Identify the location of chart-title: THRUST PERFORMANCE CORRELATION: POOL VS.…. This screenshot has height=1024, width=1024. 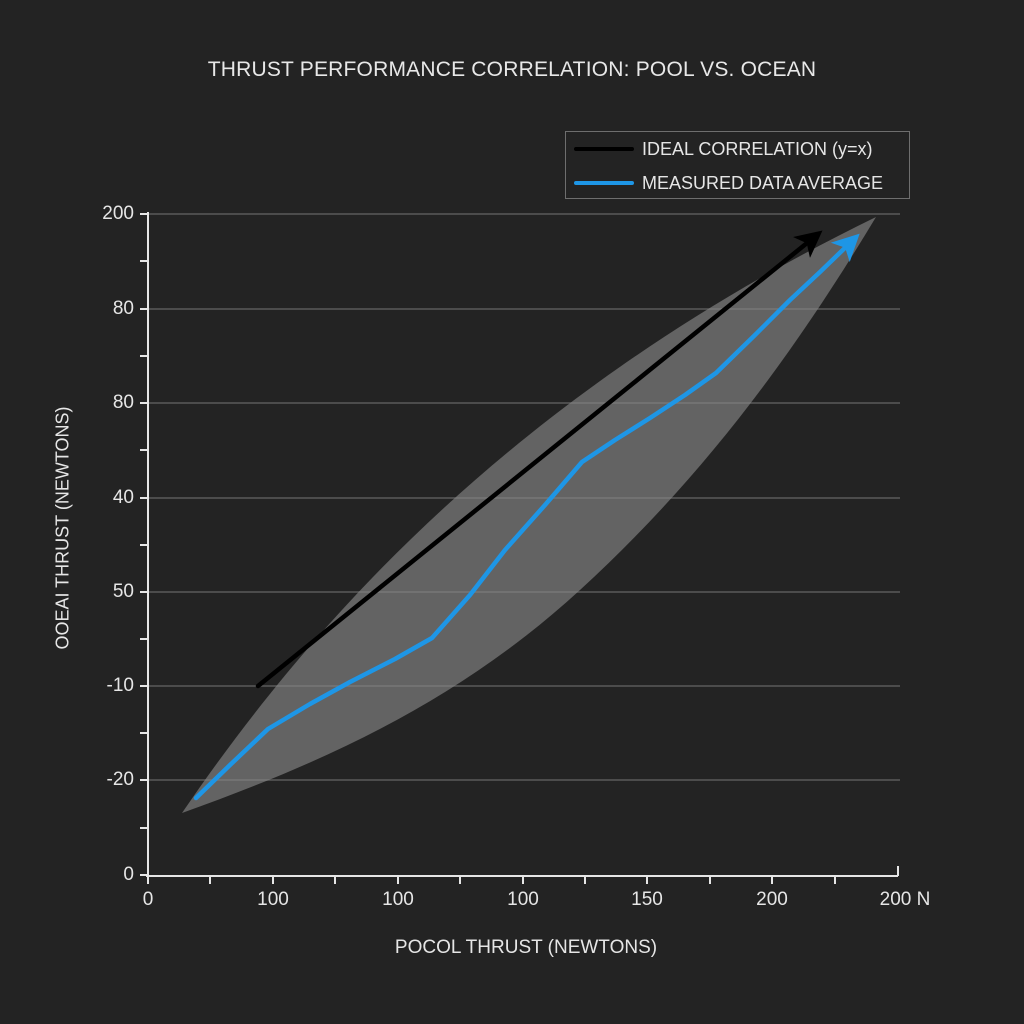
(512, 69).